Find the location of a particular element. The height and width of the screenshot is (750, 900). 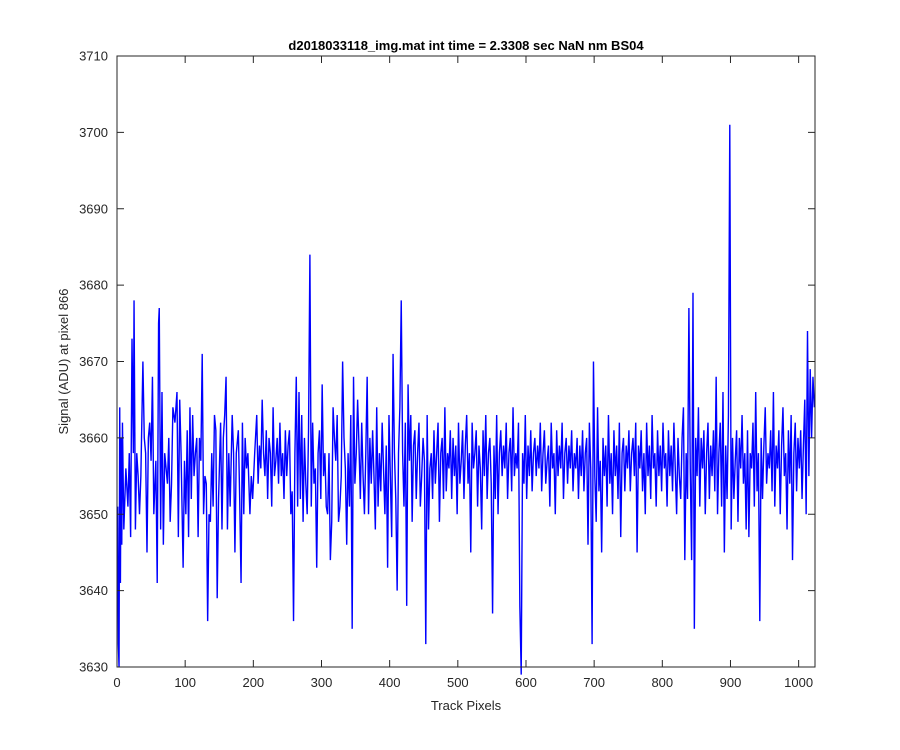

x-tick-label: 900 is located at coordinates (731, 682).